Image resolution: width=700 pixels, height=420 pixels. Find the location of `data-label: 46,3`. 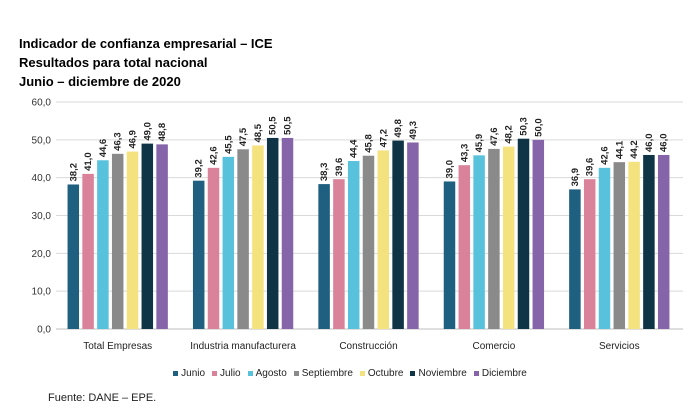

data-label: 46,3 is located at coordinates (118, 141).